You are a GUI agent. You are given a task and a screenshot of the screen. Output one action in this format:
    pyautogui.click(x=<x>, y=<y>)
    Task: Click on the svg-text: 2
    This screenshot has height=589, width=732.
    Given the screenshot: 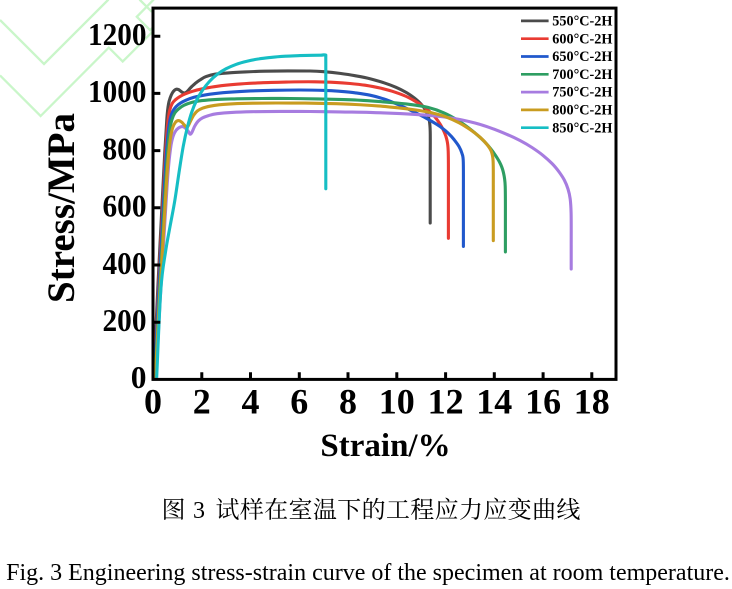 What is the action you would take?
    pyautogui.click(x=202, y=401)
    